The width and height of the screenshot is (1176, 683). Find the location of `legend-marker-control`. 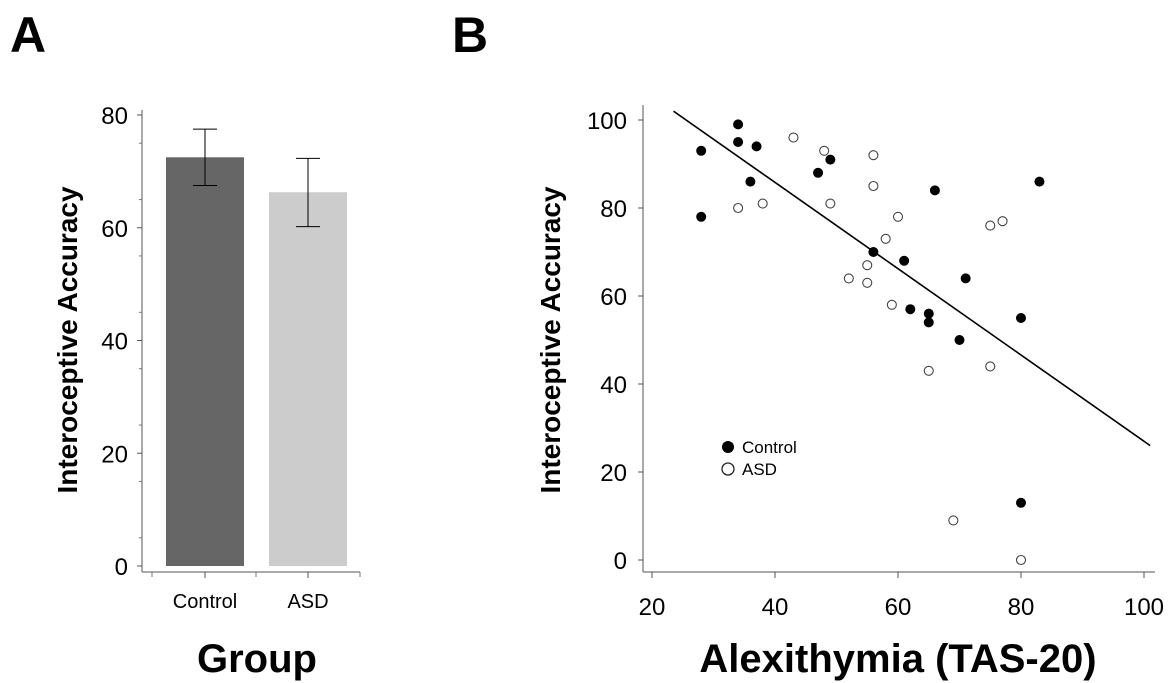

legend-marker-control is located at coordinates (728, 447).